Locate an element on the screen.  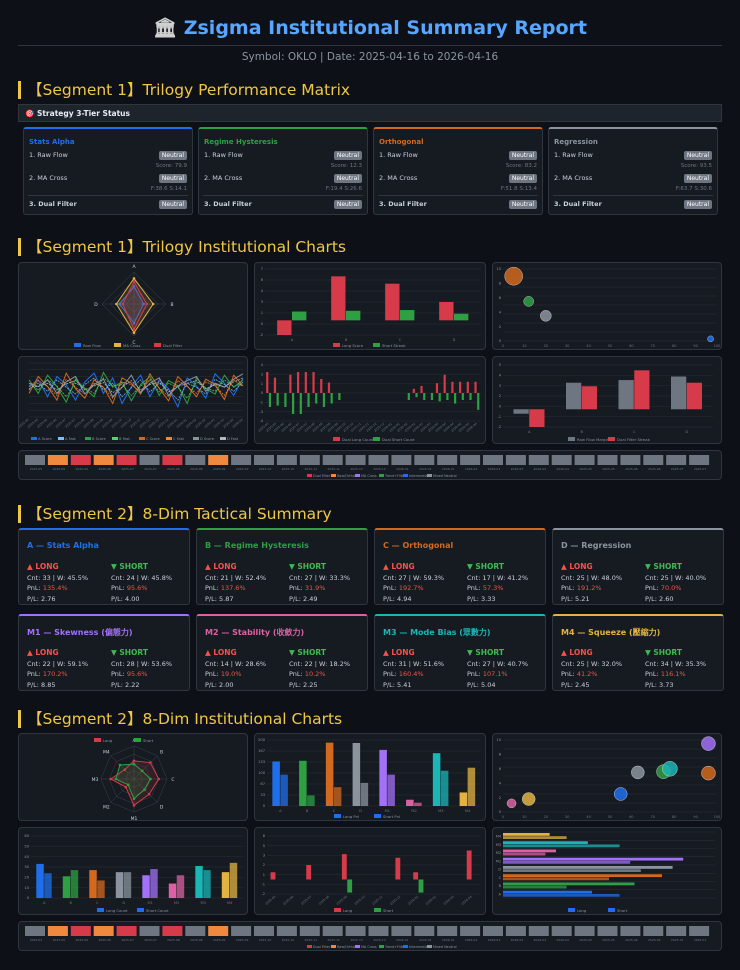
tactical-pnl-row: PnL: 70.0% is located at coordinates (675, 588).